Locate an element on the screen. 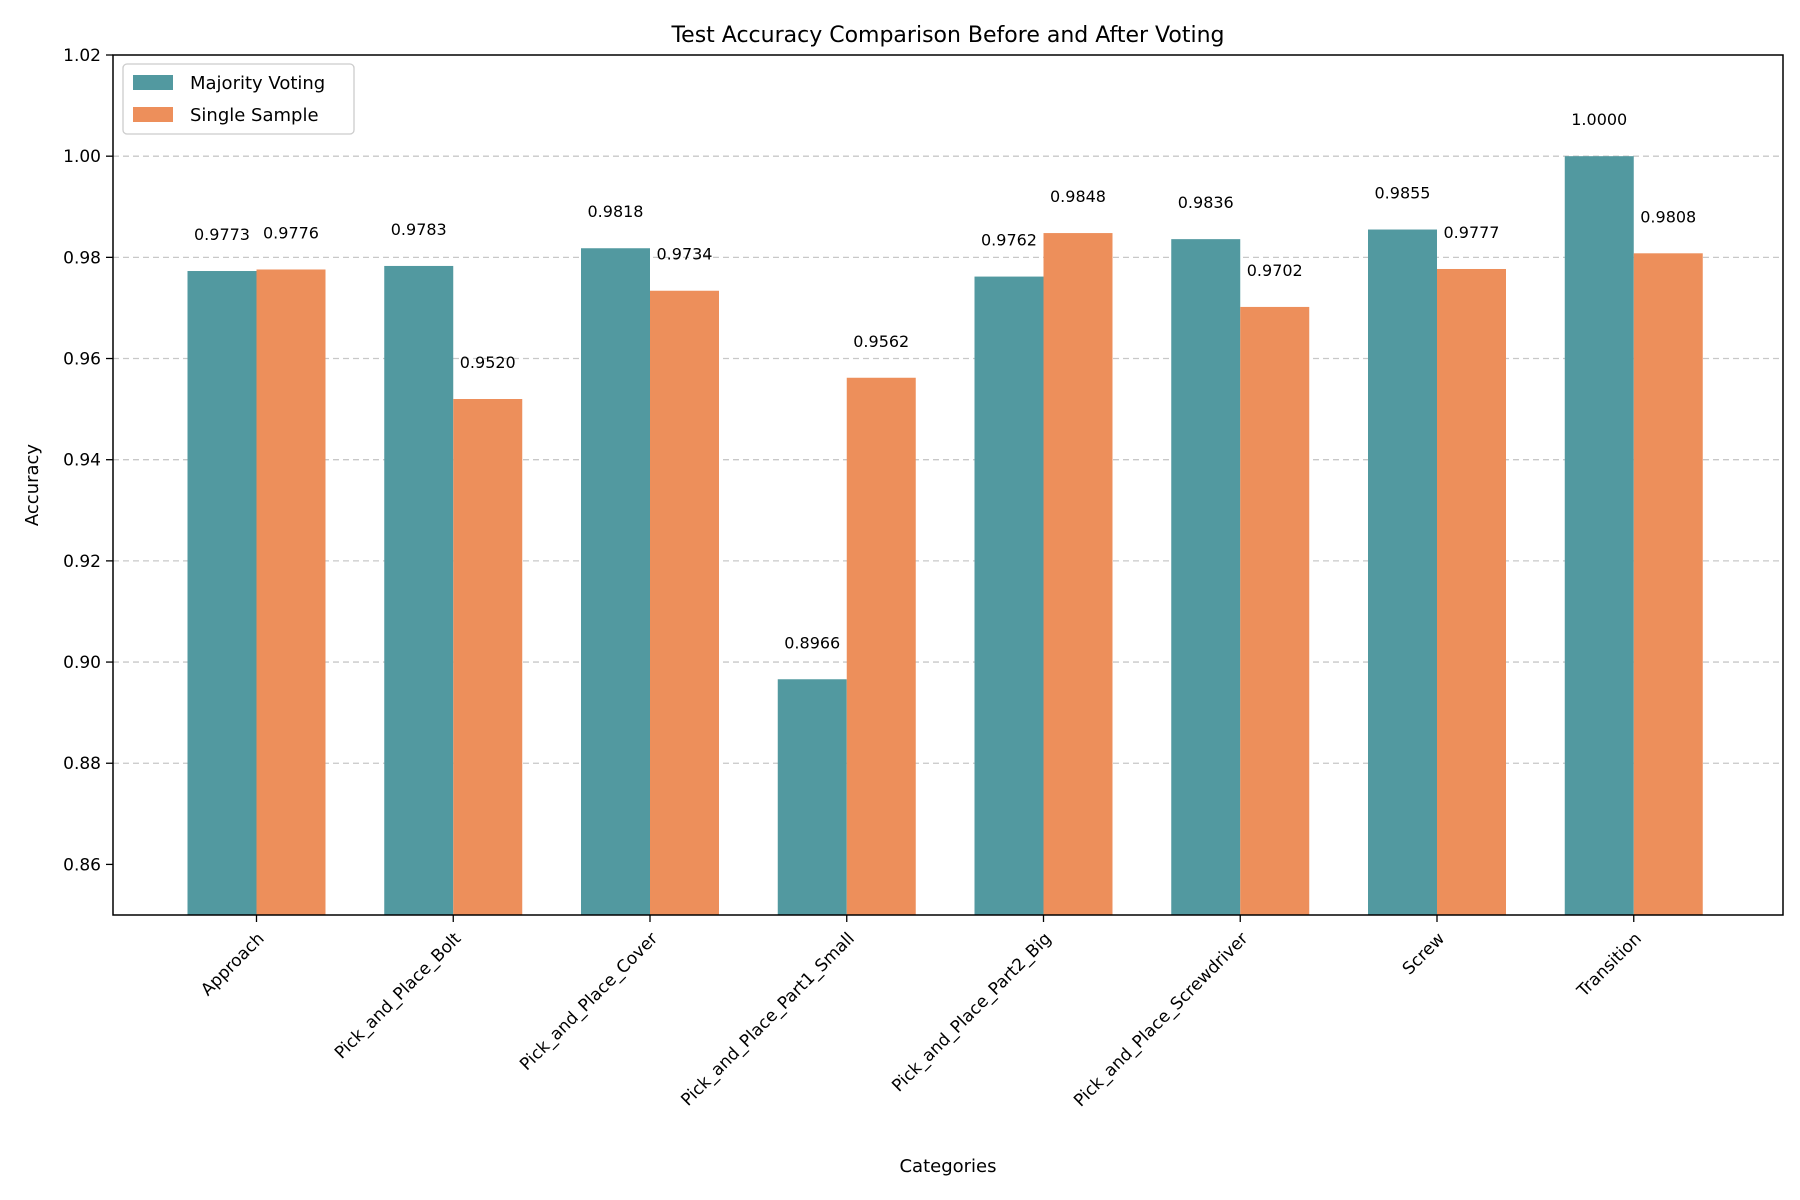 This screenshot has height=1200, width=1800. y-tick-label: 0.86 is located at coordinates (82, 865).